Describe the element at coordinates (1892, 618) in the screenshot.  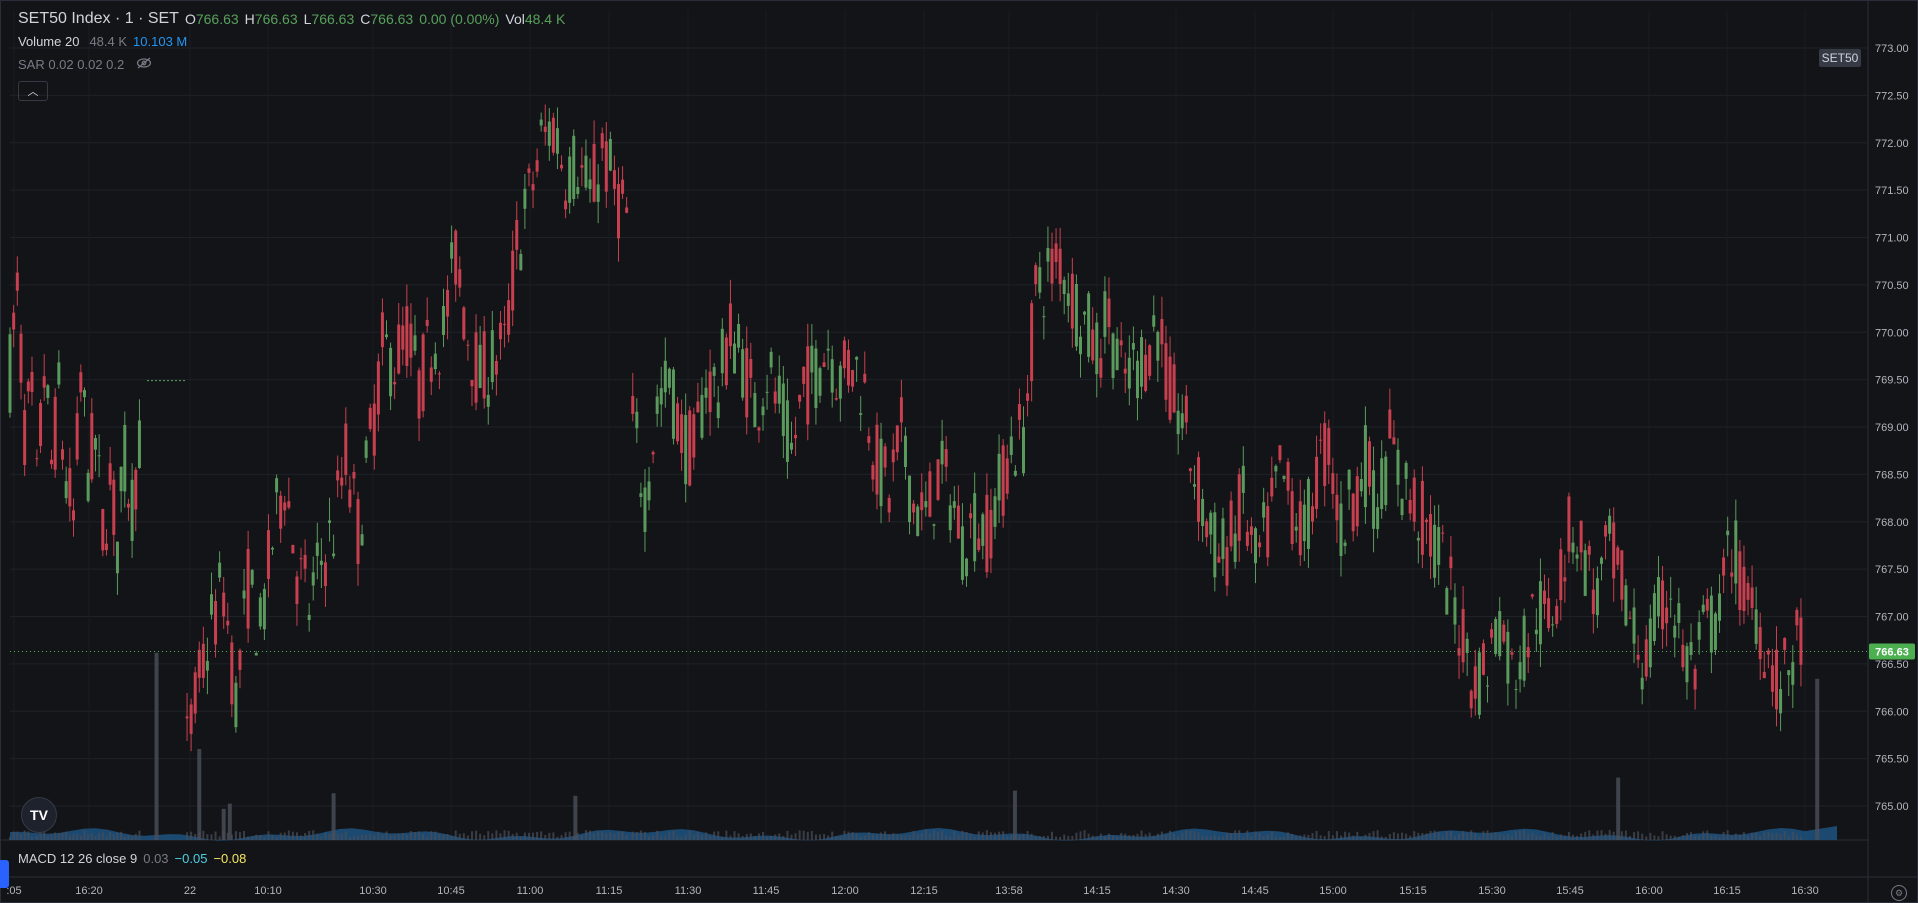
I see `price-tick-label: 767.00` at that location.